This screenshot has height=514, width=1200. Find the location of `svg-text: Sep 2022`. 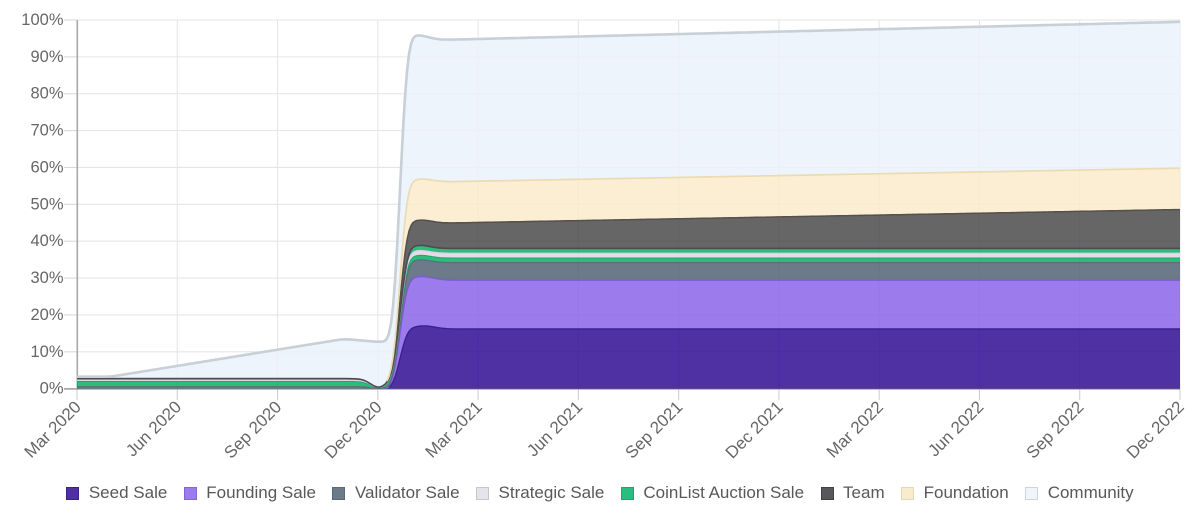

svg-text: Sep 2022 is located at coordinates (1055, 429).